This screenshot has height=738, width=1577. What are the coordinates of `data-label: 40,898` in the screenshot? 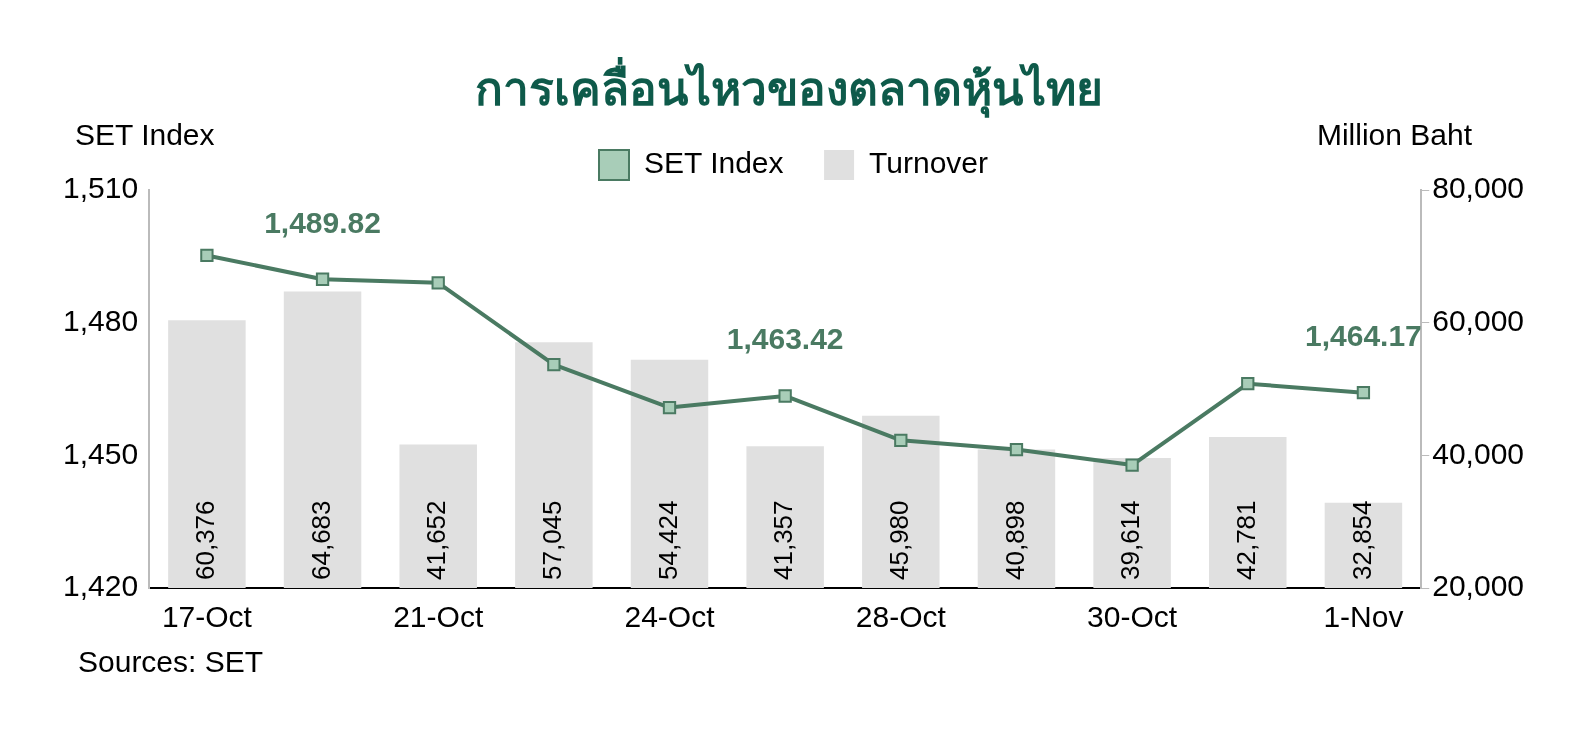 It's located at (1014, 540).